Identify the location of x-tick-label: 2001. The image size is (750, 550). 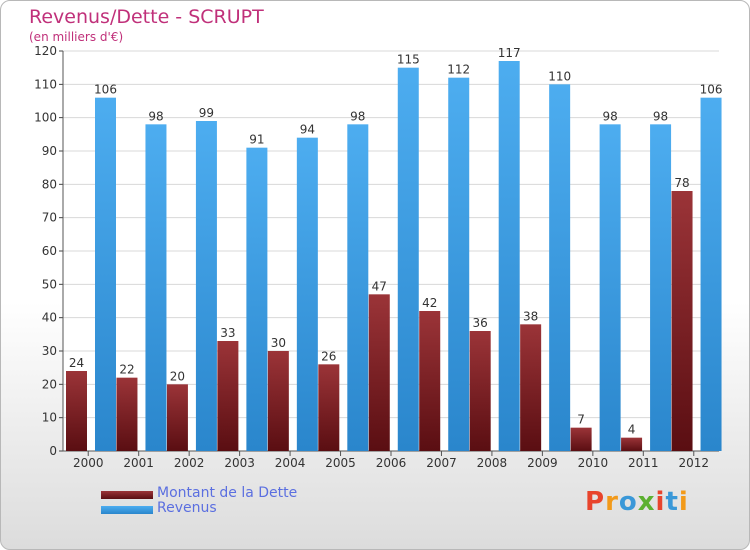
(138, 463).